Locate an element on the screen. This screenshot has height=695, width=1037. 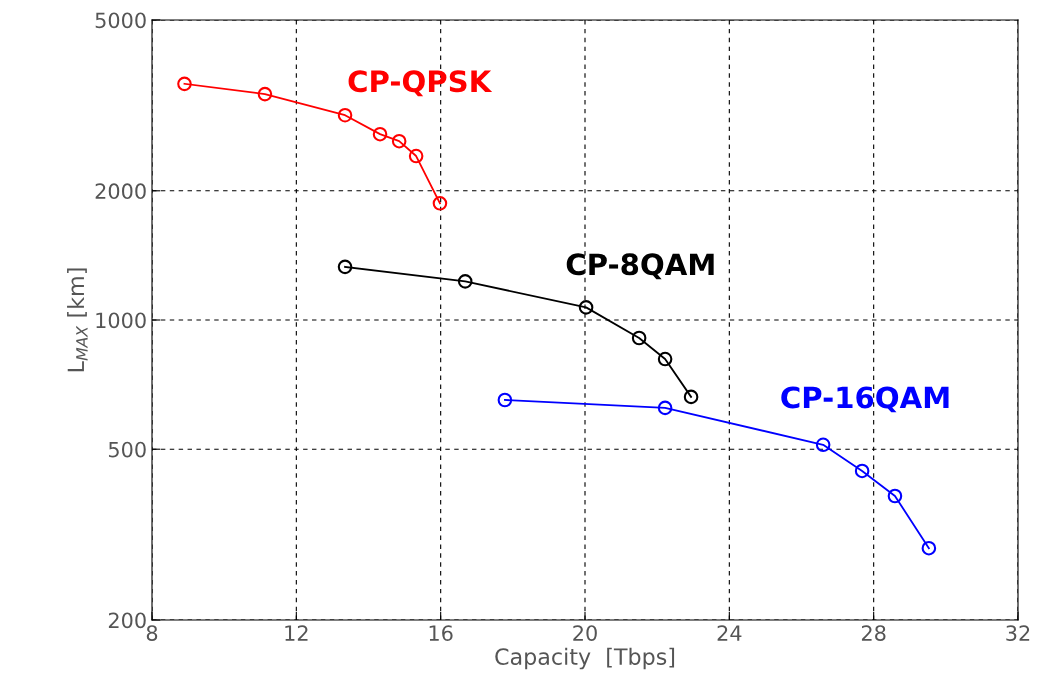
x-tick-label: 28 is located at coordinates (873, 633).